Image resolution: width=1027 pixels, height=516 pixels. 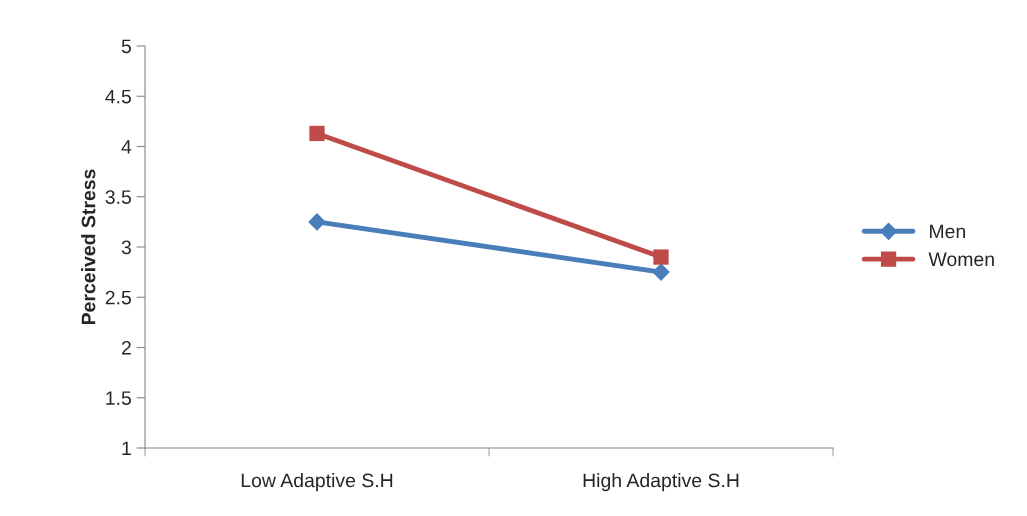 What do you see at coordinates (126, 46) in the screenshot?
I see `y-tick-label: 5` at bounding box center [126, 46].